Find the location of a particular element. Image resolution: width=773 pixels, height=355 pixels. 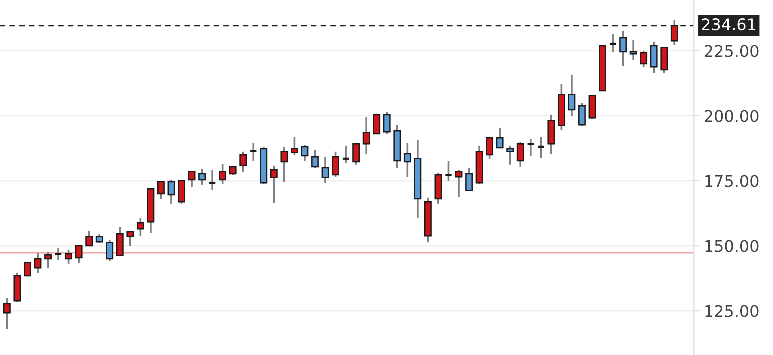

y-tick-label: 225.00 is located at coordinates (732, 51).